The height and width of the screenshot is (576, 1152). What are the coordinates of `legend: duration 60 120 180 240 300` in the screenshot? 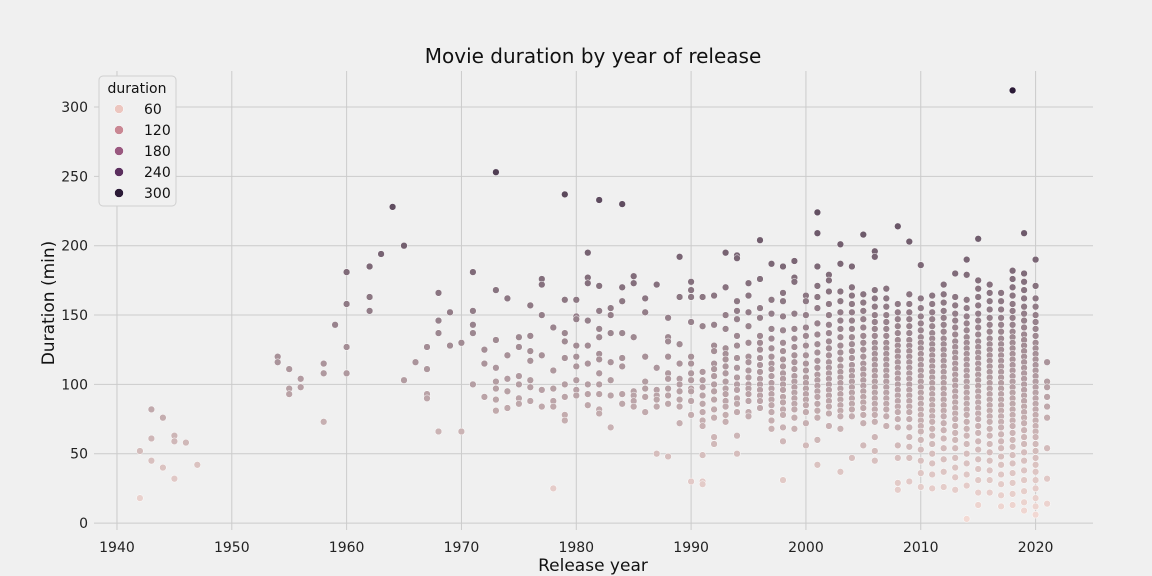 It's located at (137, 141).